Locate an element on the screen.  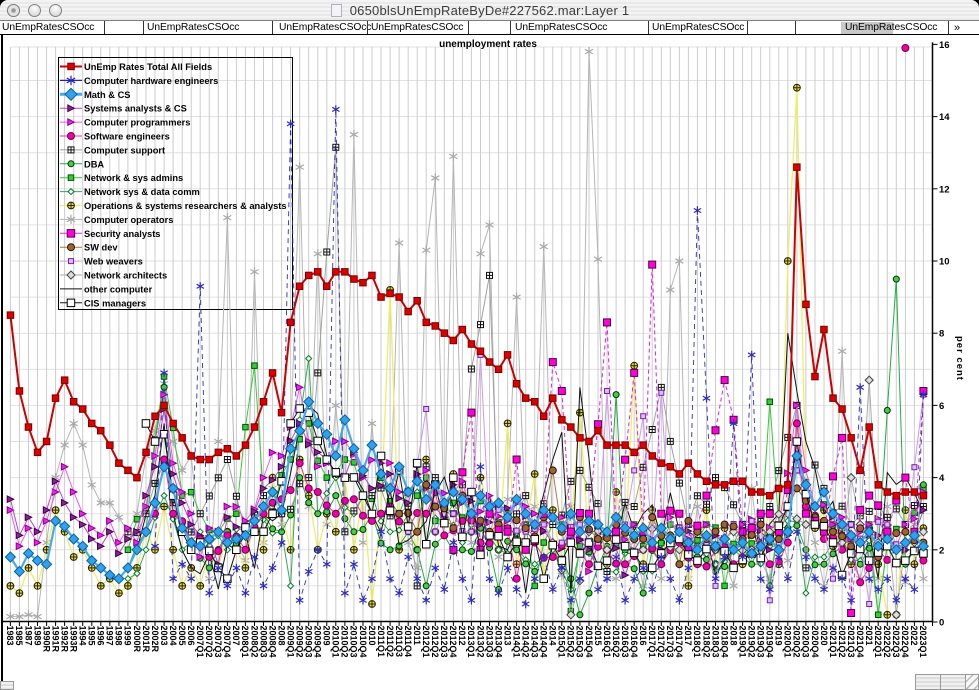
svg-text: 2015Q4 is located at coordinates (589, 642).